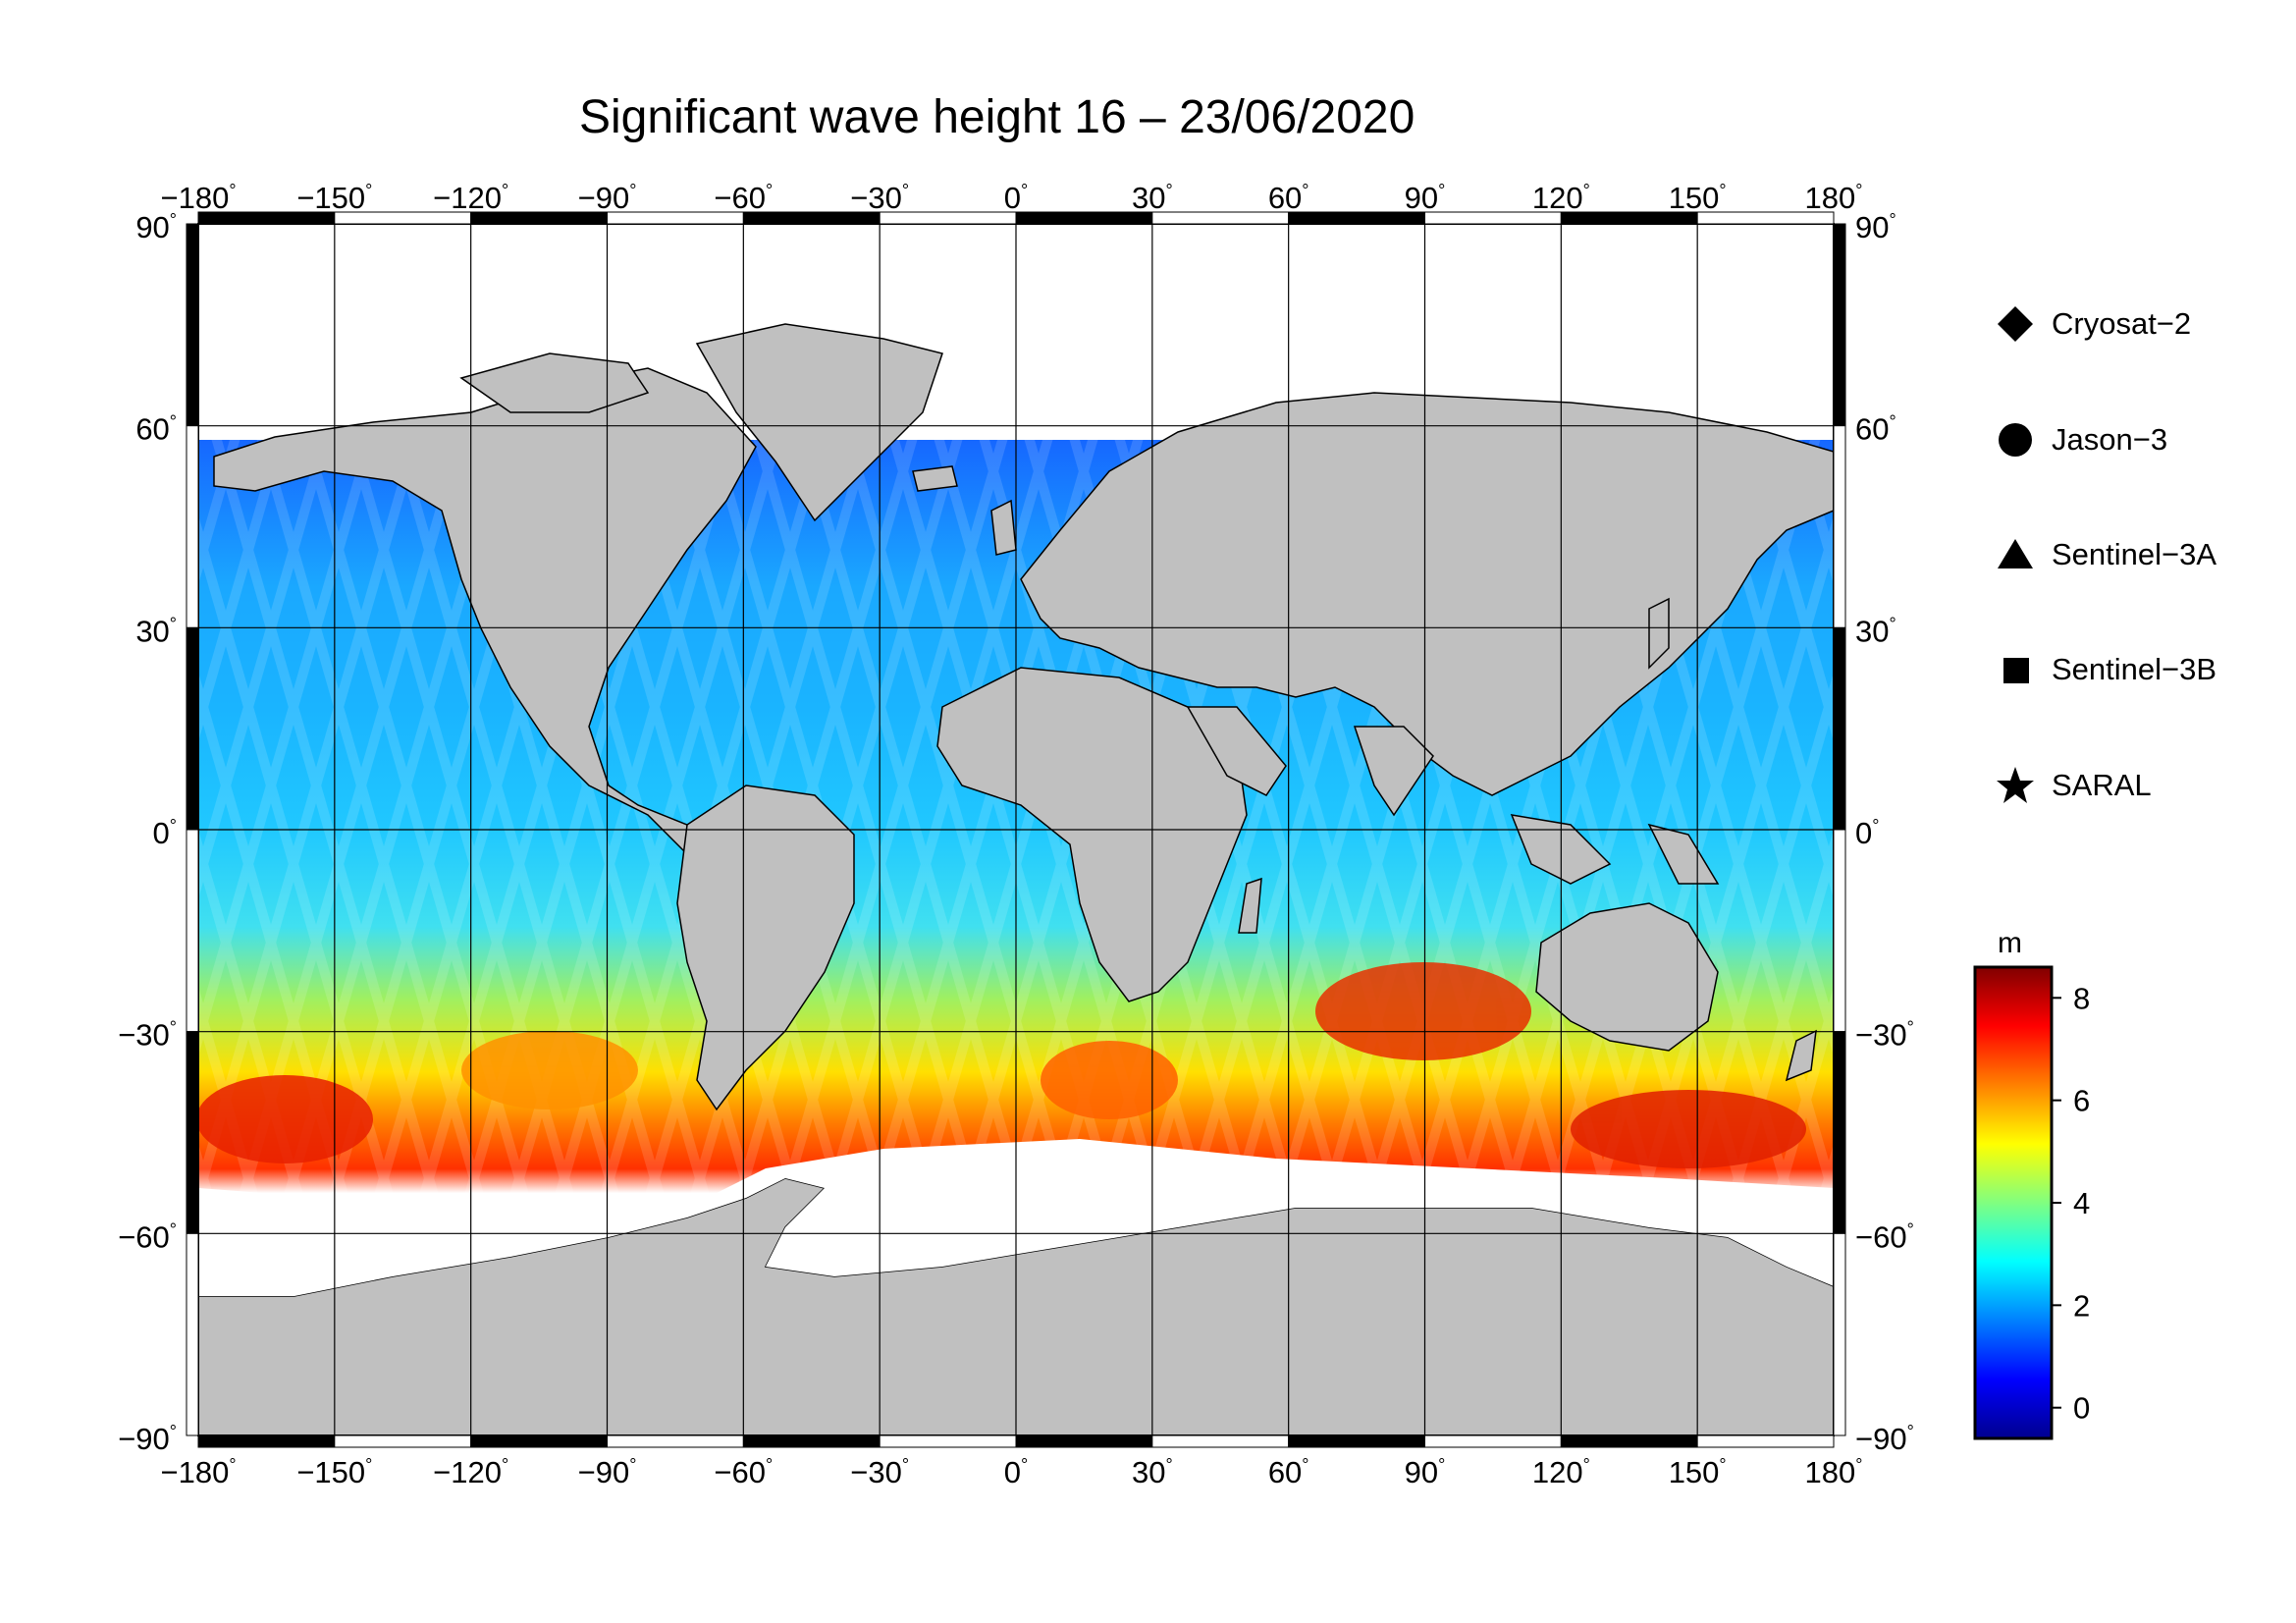 This screenshot has height=1623, width=2296. What do you see at coordinates (1002, 1065) in the screenshot?
I see `high-wave-patches` at bounding box center [1002, 1065].